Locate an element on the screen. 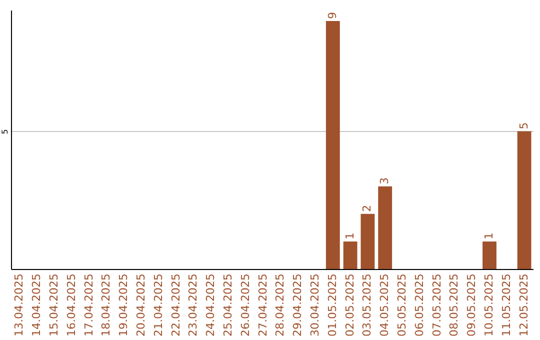 The image size is (540, 340). x-tick-label: 12.05.2025 is located at coordinates (523, 305).